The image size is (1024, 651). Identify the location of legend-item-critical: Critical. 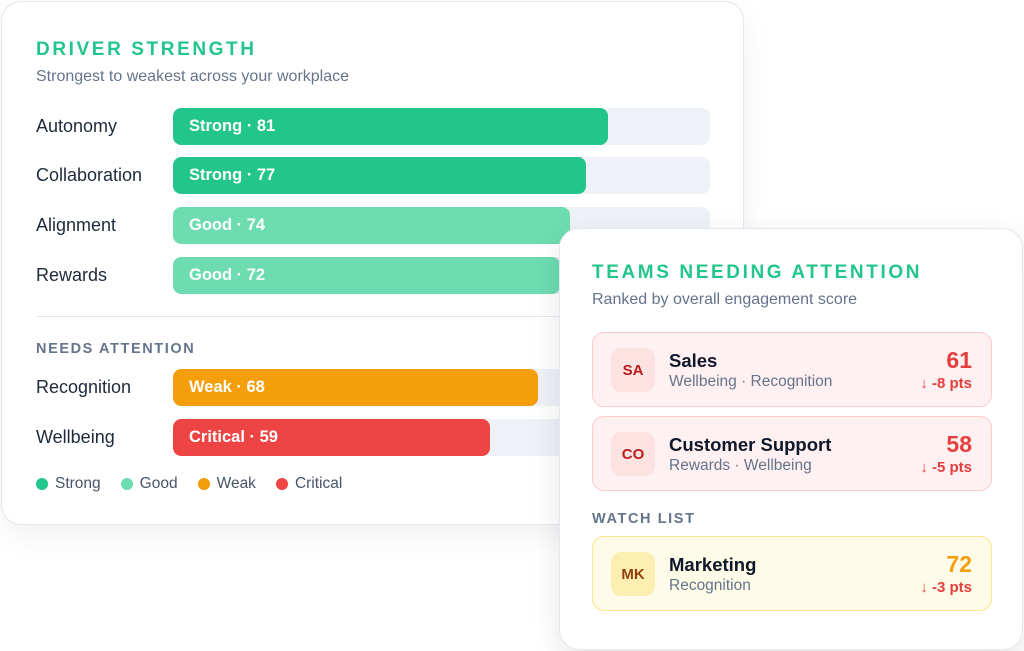
(309, 484).